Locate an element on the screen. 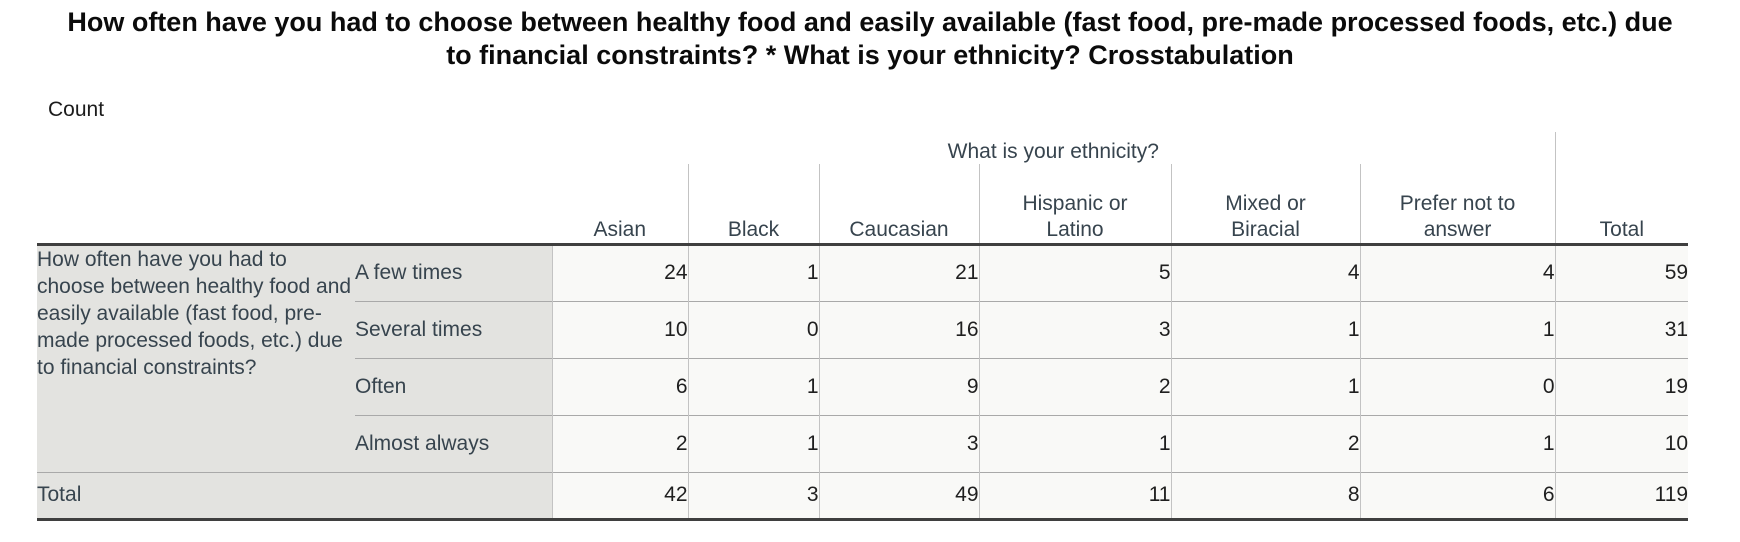  row-total-cell: 59 is located at coordinates (1621, 272).